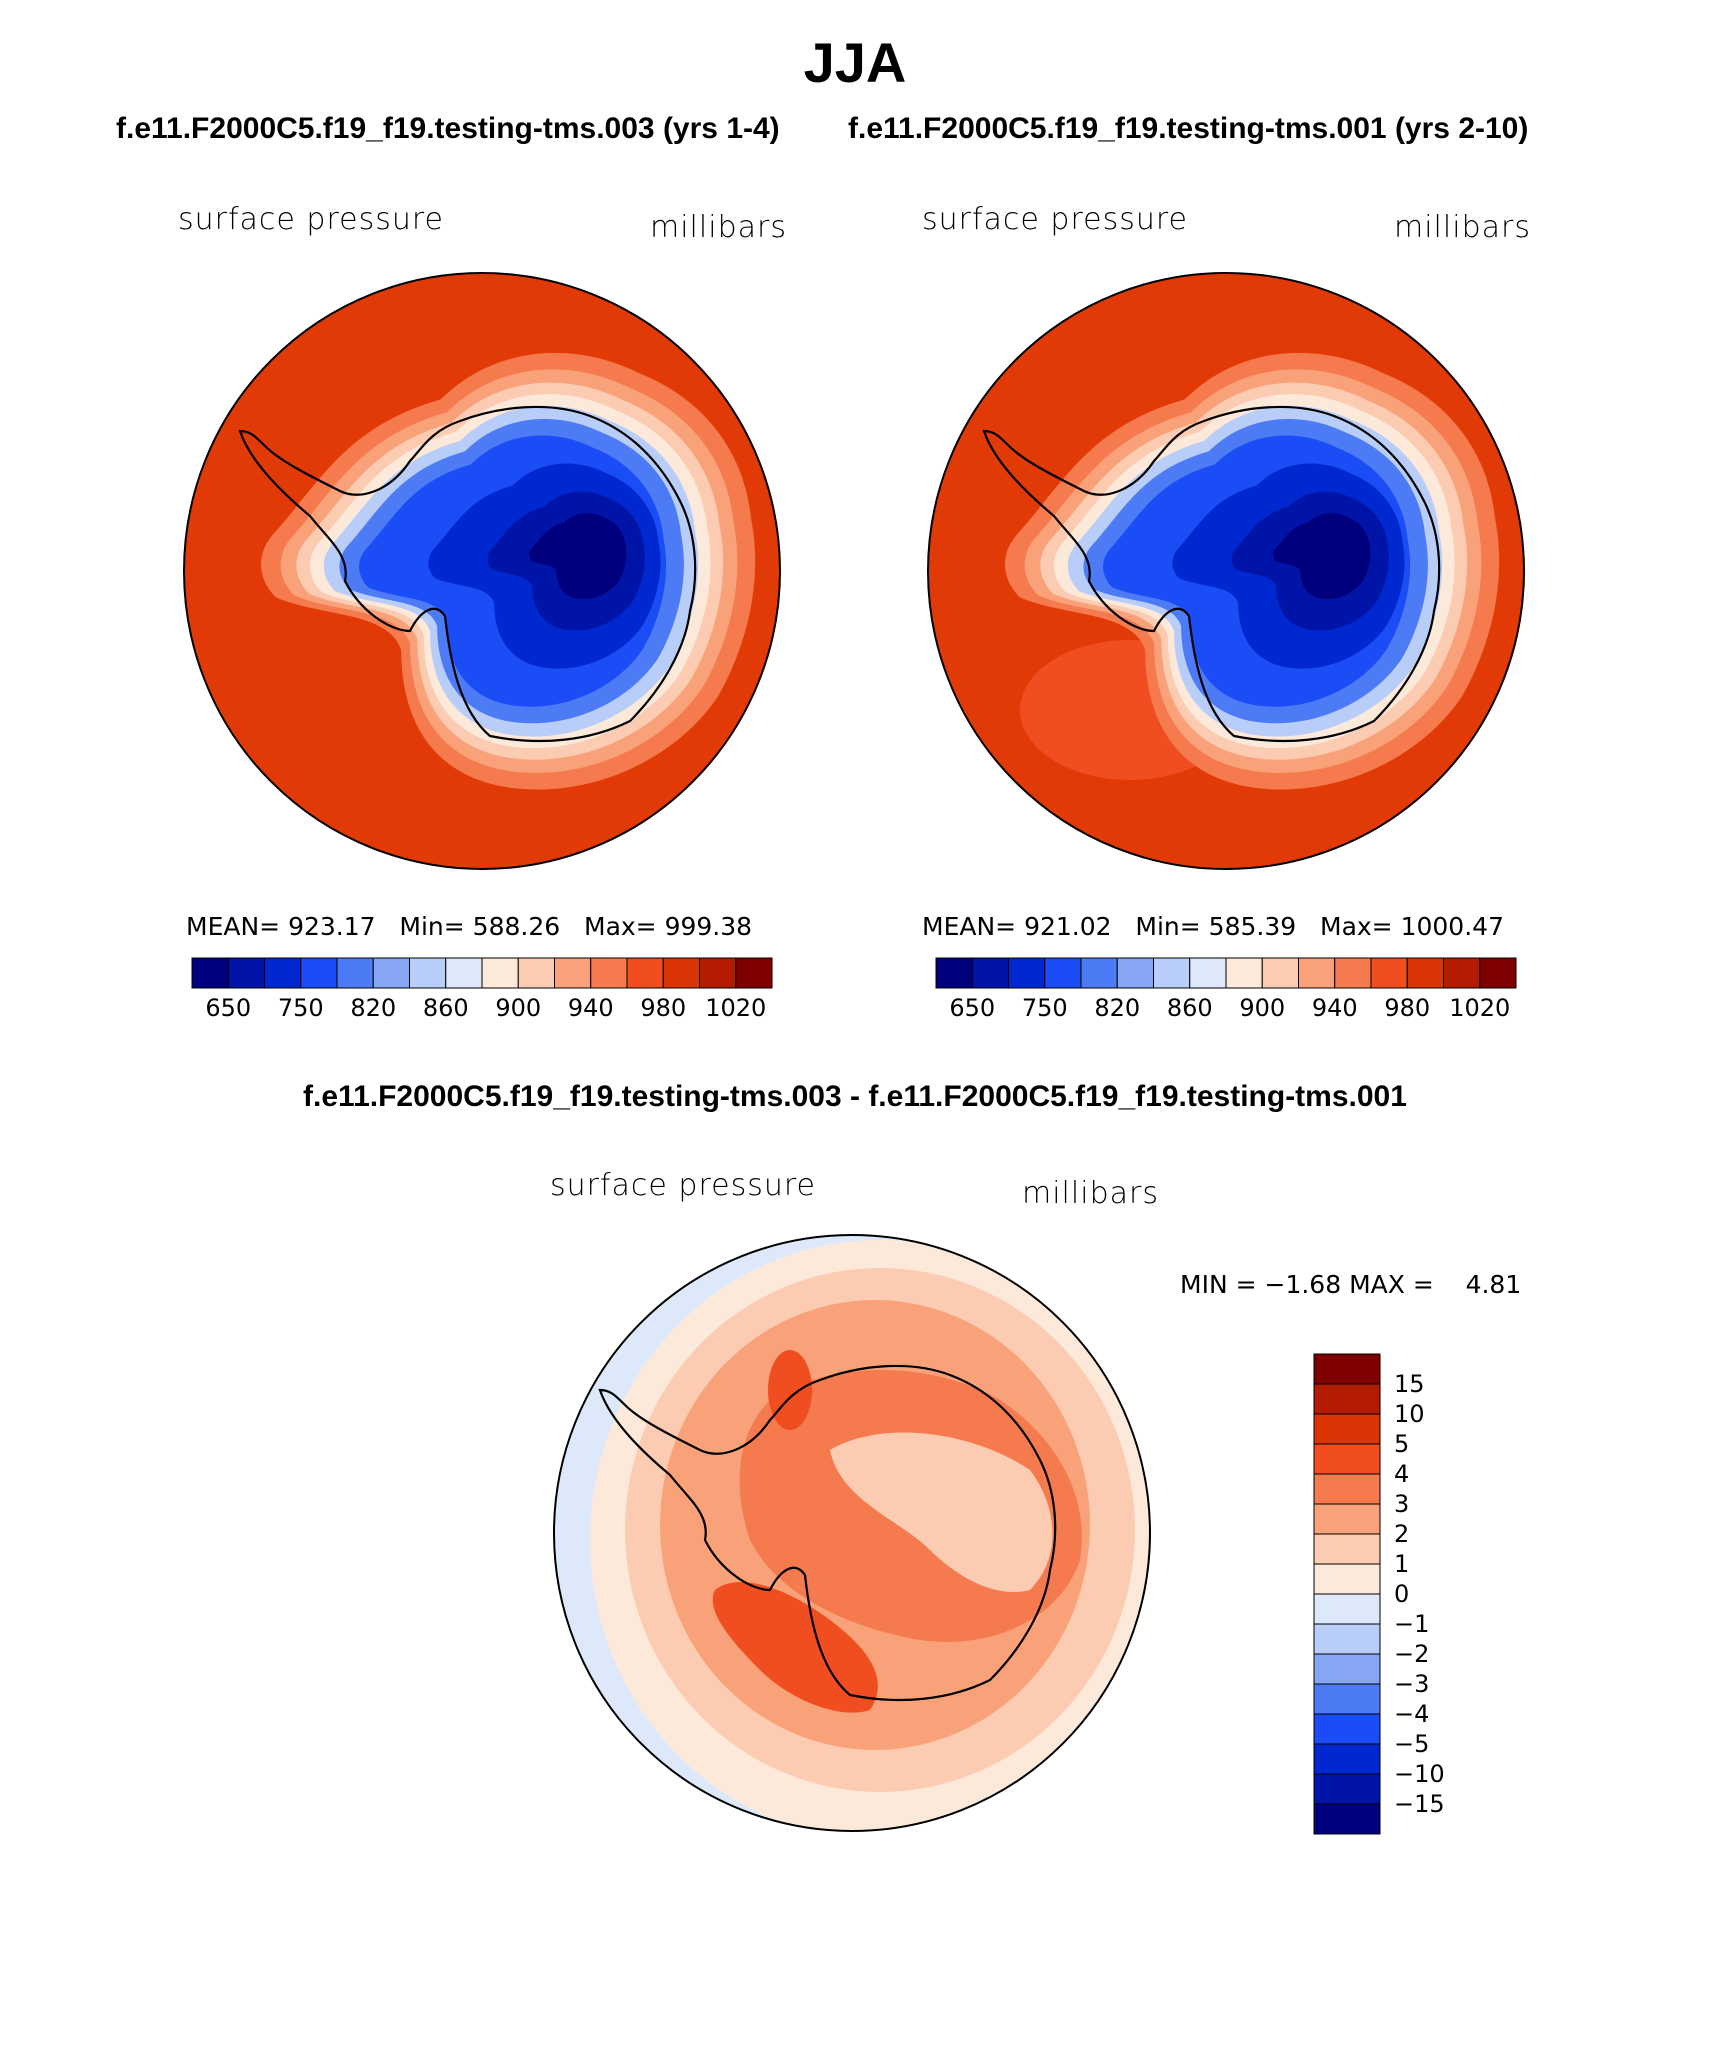 Image resolution: width=1710 pixels, height=2061 pixels. Describe the element at coordinates (1068, 926) in the screenshot. I see `panel2-mean-value: 921.02` at that location.